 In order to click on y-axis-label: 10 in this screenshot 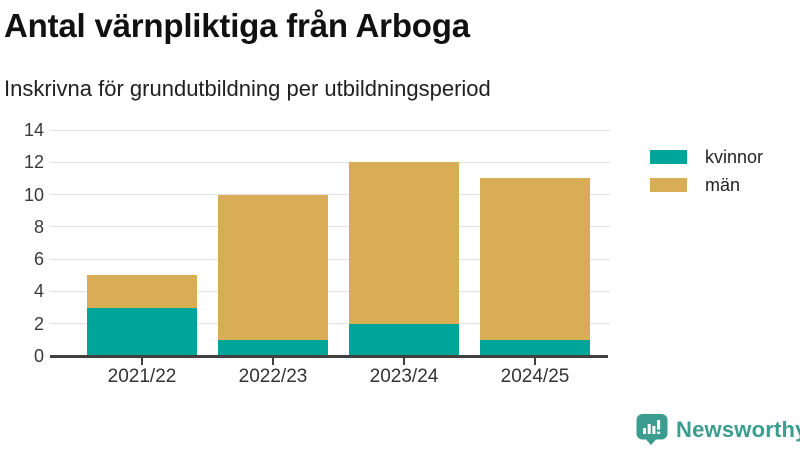, I will do `click(33, 194)`.